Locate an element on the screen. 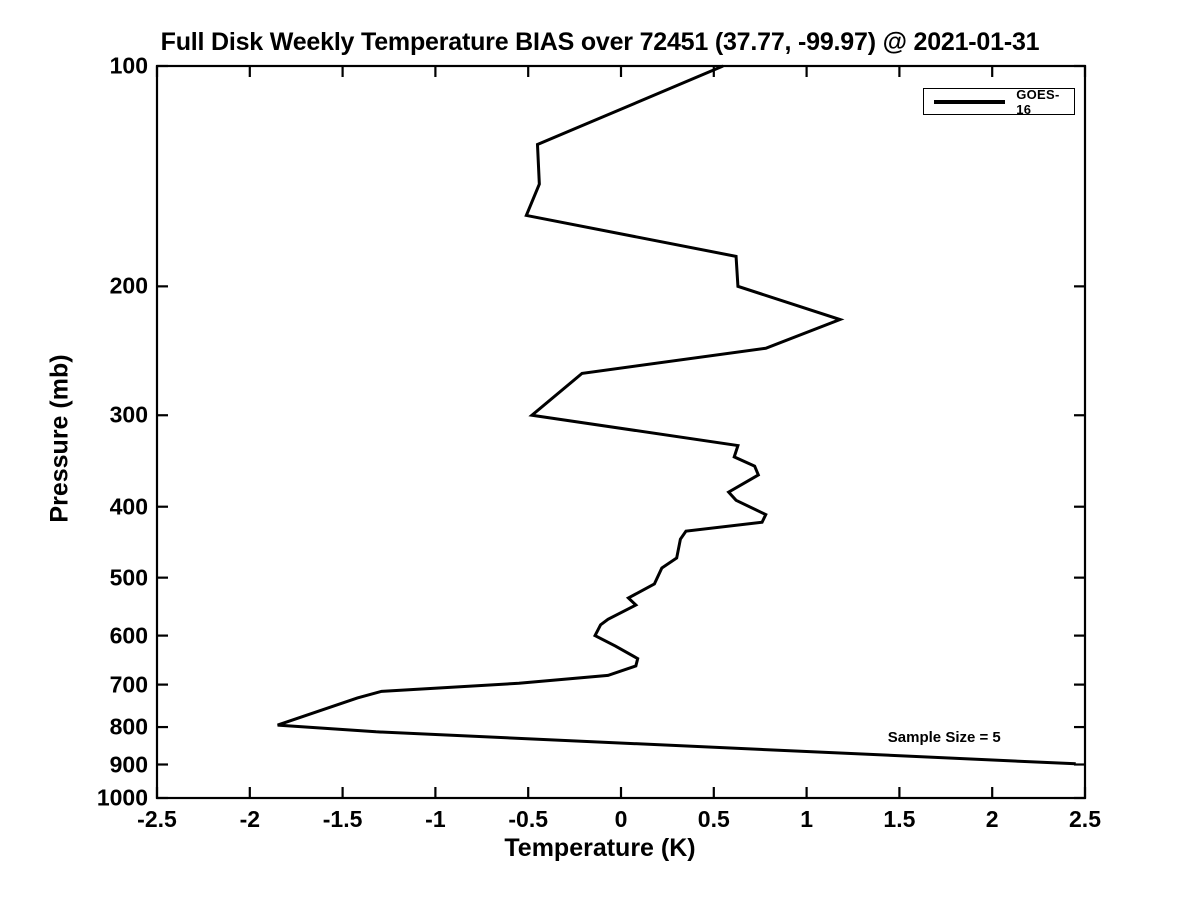  sample-size-annotation: Sample Size = 5 is located at coordinates (944, 738).